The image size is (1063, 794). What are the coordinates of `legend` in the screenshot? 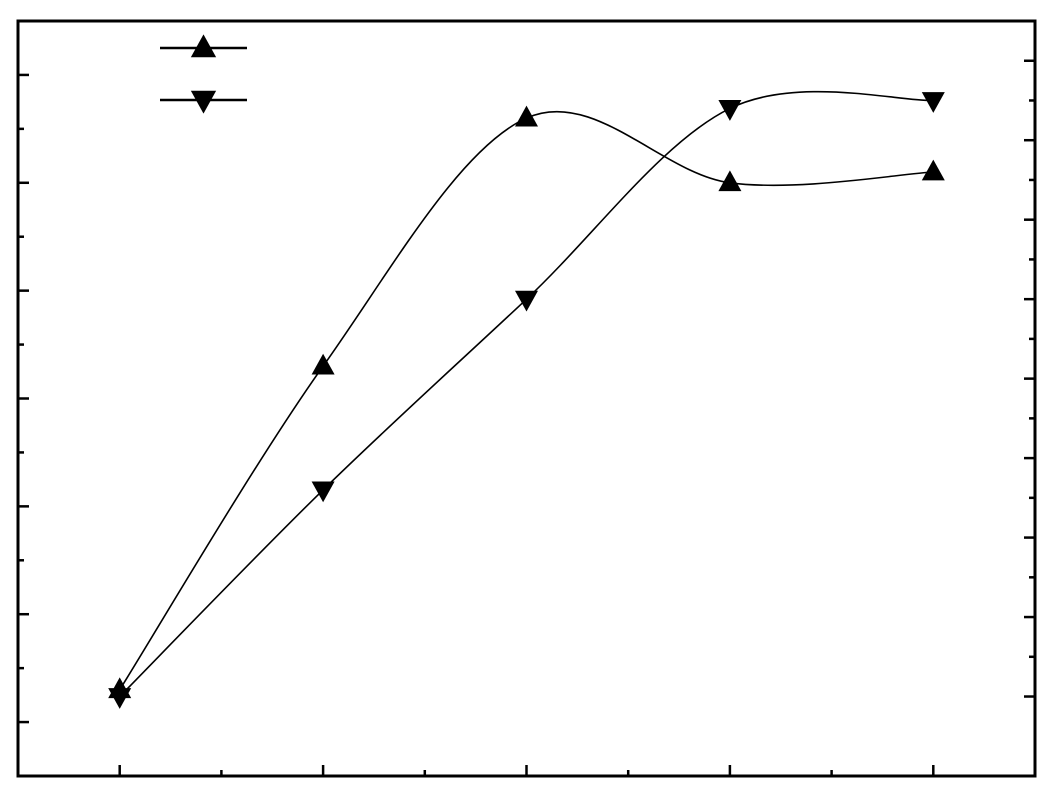 It's located at (203, 74).